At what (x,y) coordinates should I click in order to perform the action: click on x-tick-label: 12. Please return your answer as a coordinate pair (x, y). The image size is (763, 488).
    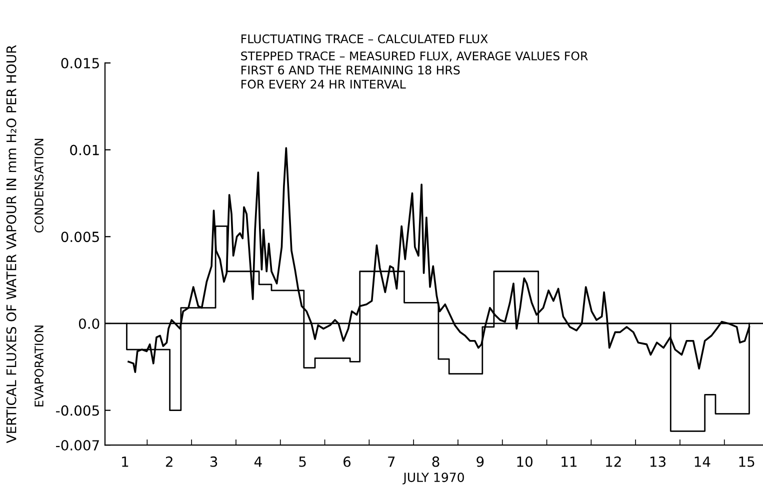
    Looking at the image, I should click on (613, 461).